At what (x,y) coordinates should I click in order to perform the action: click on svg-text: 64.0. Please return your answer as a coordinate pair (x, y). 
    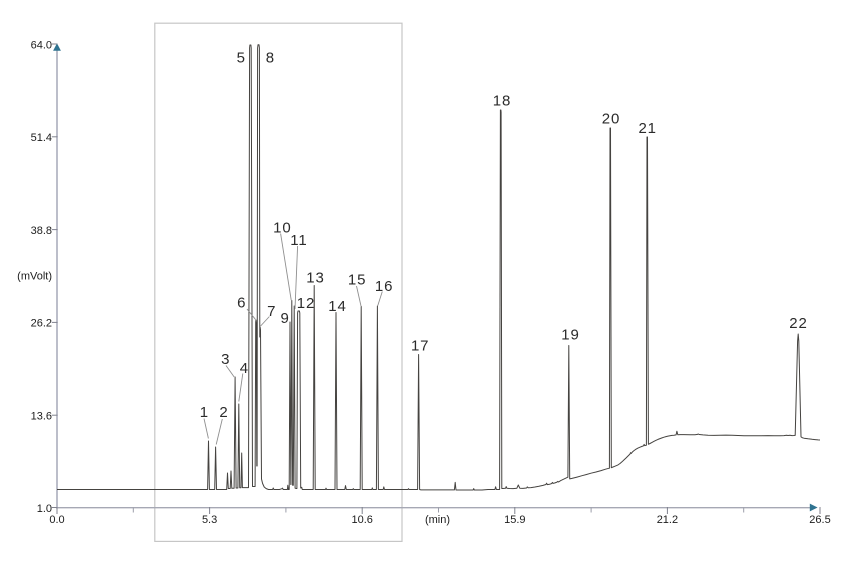
    Looking at the image, I should click on (41, 45).